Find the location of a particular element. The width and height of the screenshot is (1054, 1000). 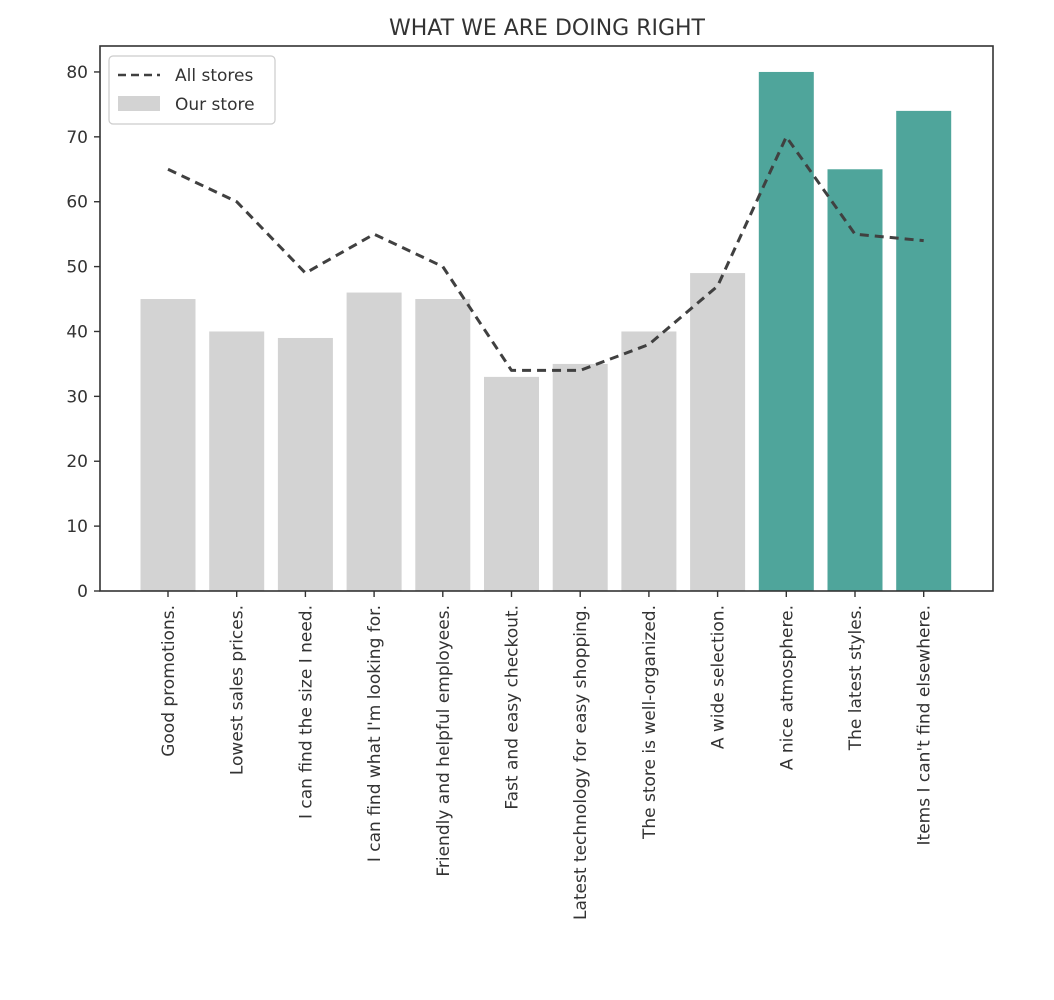

y-tick-label: 50 is located at coordinates (77, 268).